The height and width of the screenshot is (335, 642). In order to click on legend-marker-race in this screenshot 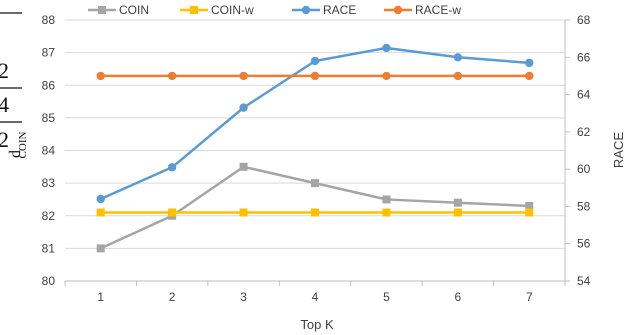, I will do `click(306, 10)`.